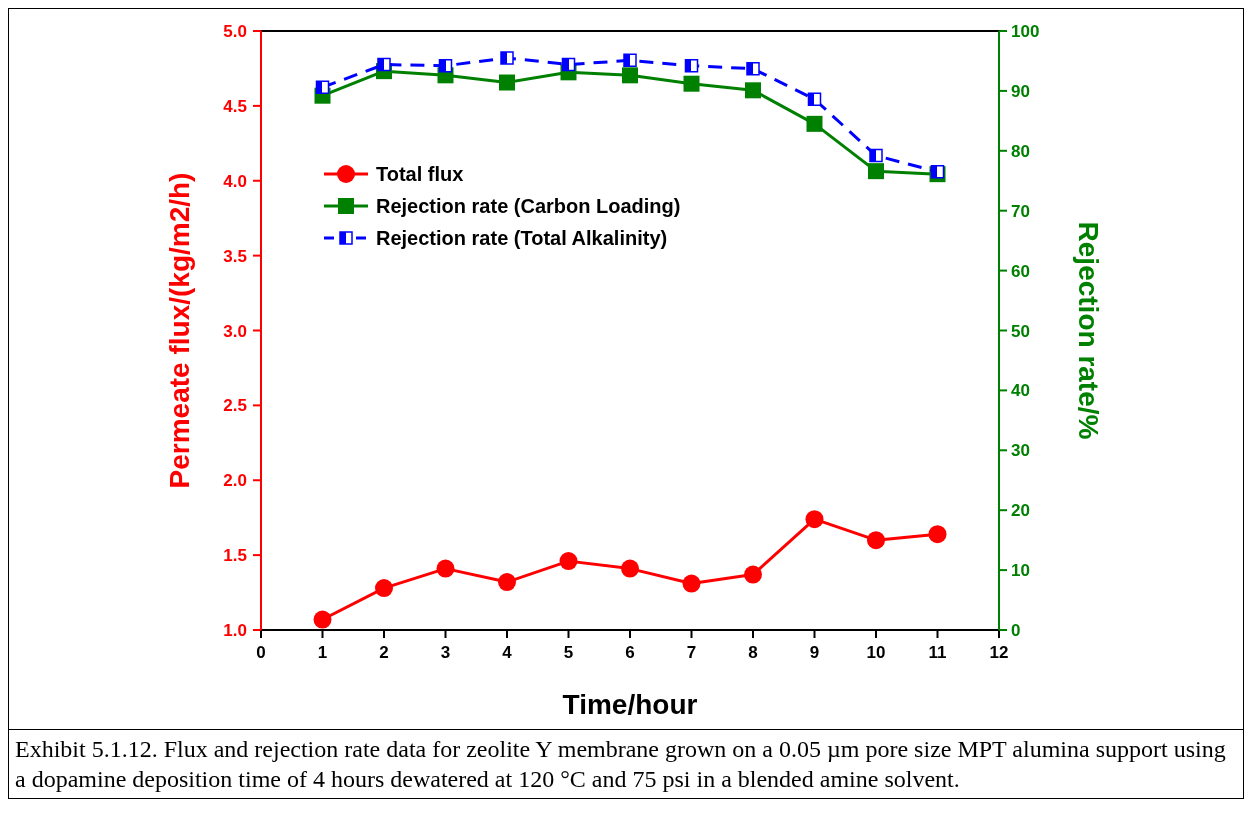  Describe the element at coordinates (630, 652) in the screenshot. I see `x-tick-label: 6` at that location.